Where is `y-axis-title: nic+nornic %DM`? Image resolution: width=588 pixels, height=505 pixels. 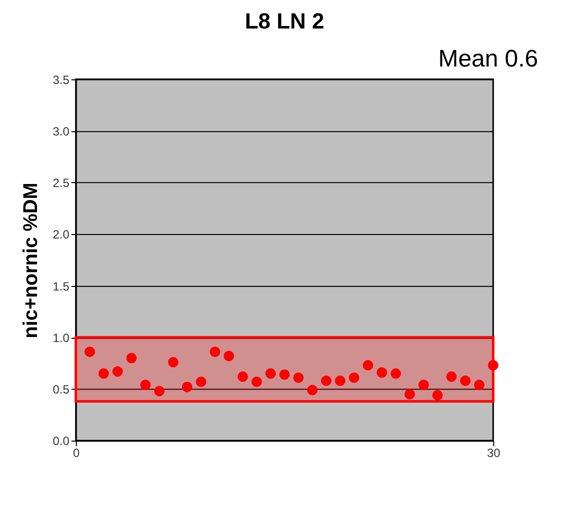
y-axis-title: nic+nornic %DM is located at coordinates (31, 260).